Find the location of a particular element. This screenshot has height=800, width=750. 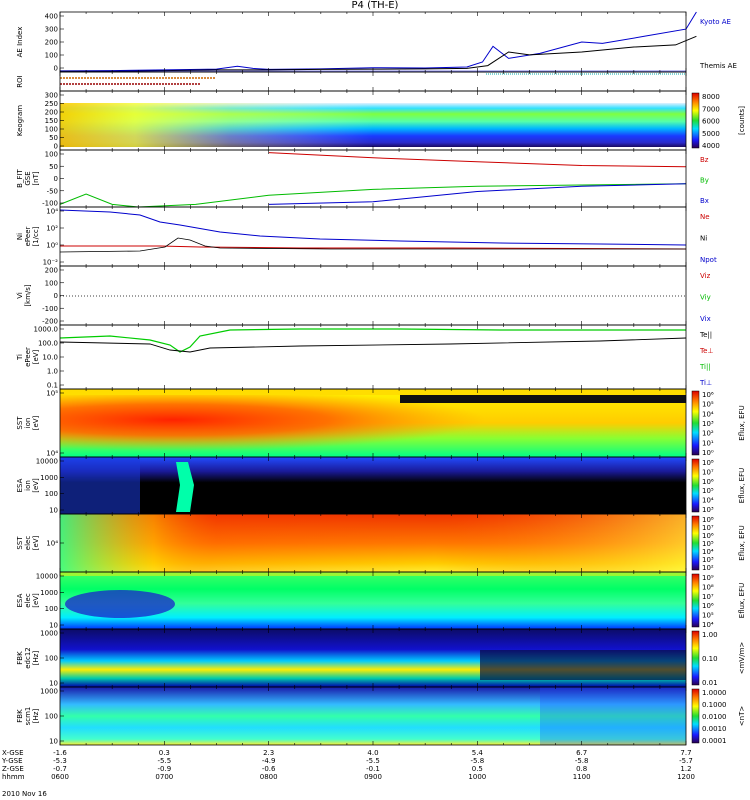

xaxis-tick-4-0: 5.4 is located at coordinates (478, 753).